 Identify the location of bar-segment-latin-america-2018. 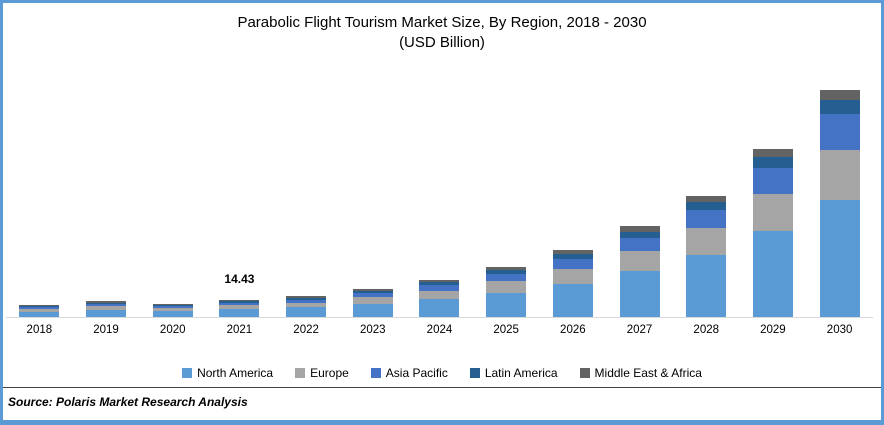
(39, 306).